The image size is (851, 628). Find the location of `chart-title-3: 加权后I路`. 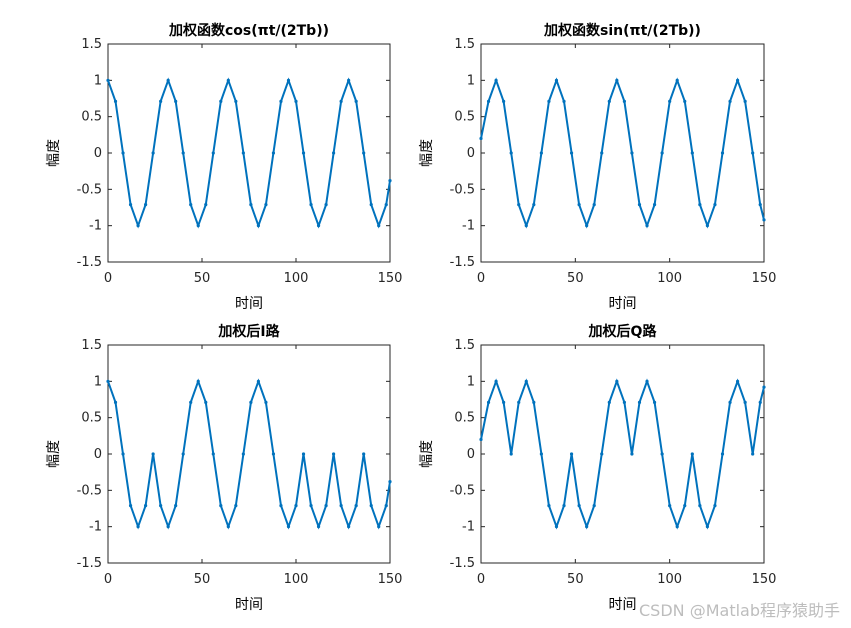

chart-title-3: 加权后I路 is located at coordinates (248, 331).